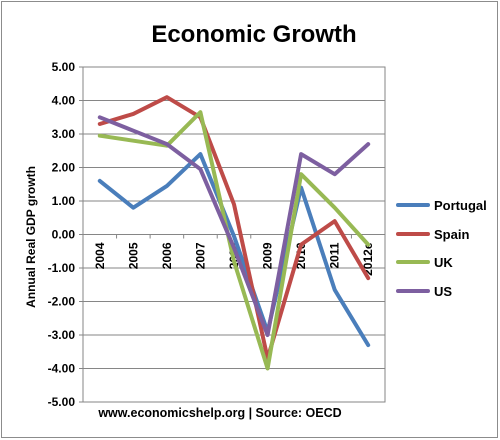 The height and width of the screenshot is (440, 500). Describe the element at coordinates (133, 255) in the screenshot. I see `x-tick-label: 2005` at that location.